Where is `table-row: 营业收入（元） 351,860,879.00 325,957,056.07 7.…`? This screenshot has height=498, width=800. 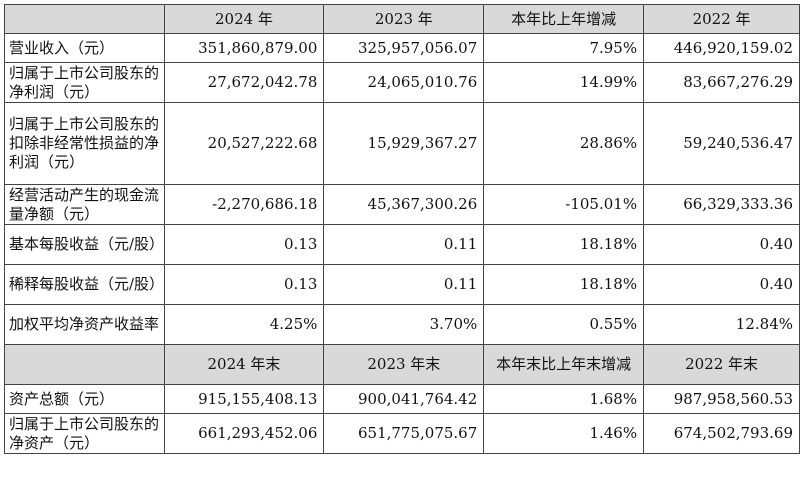
table-row: 营业收入（元） 351,860,879.00 325,957,056.07 7.… is located at coordinates (402, 48).